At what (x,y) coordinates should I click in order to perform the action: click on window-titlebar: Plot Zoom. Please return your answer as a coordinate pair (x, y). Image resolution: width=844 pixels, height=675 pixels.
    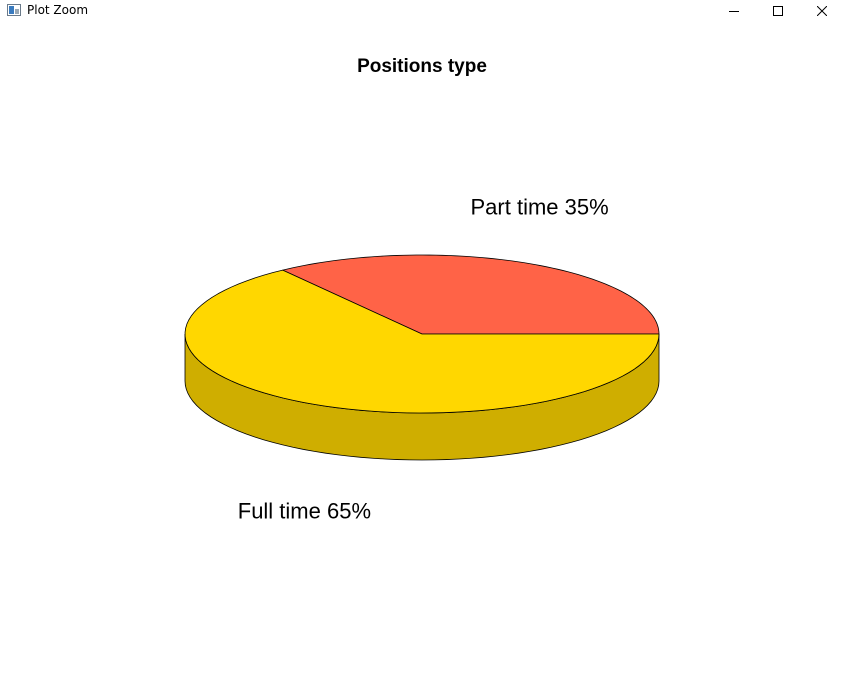
    Looking at the image, I should click on (422, 11).